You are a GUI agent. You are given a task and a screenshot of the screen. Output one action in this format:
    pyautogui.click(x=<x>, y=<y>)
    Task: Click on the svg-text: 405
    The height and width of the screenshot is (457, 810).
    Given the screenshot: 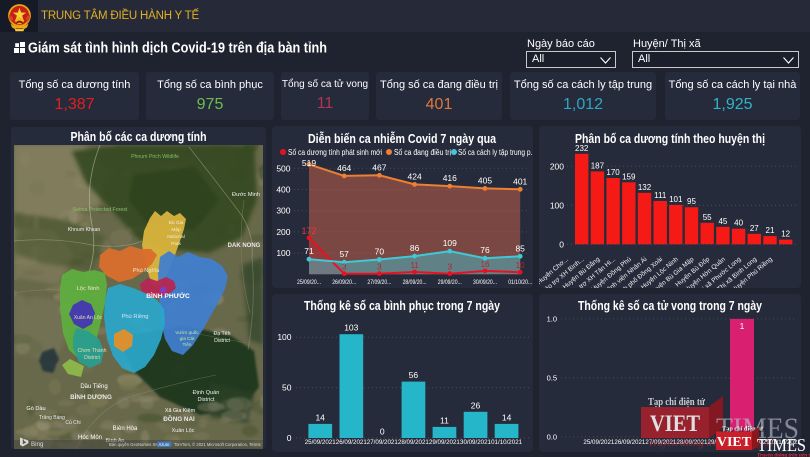 What is the action you would take?
    pyautogui.click(x=485, y=180)
    